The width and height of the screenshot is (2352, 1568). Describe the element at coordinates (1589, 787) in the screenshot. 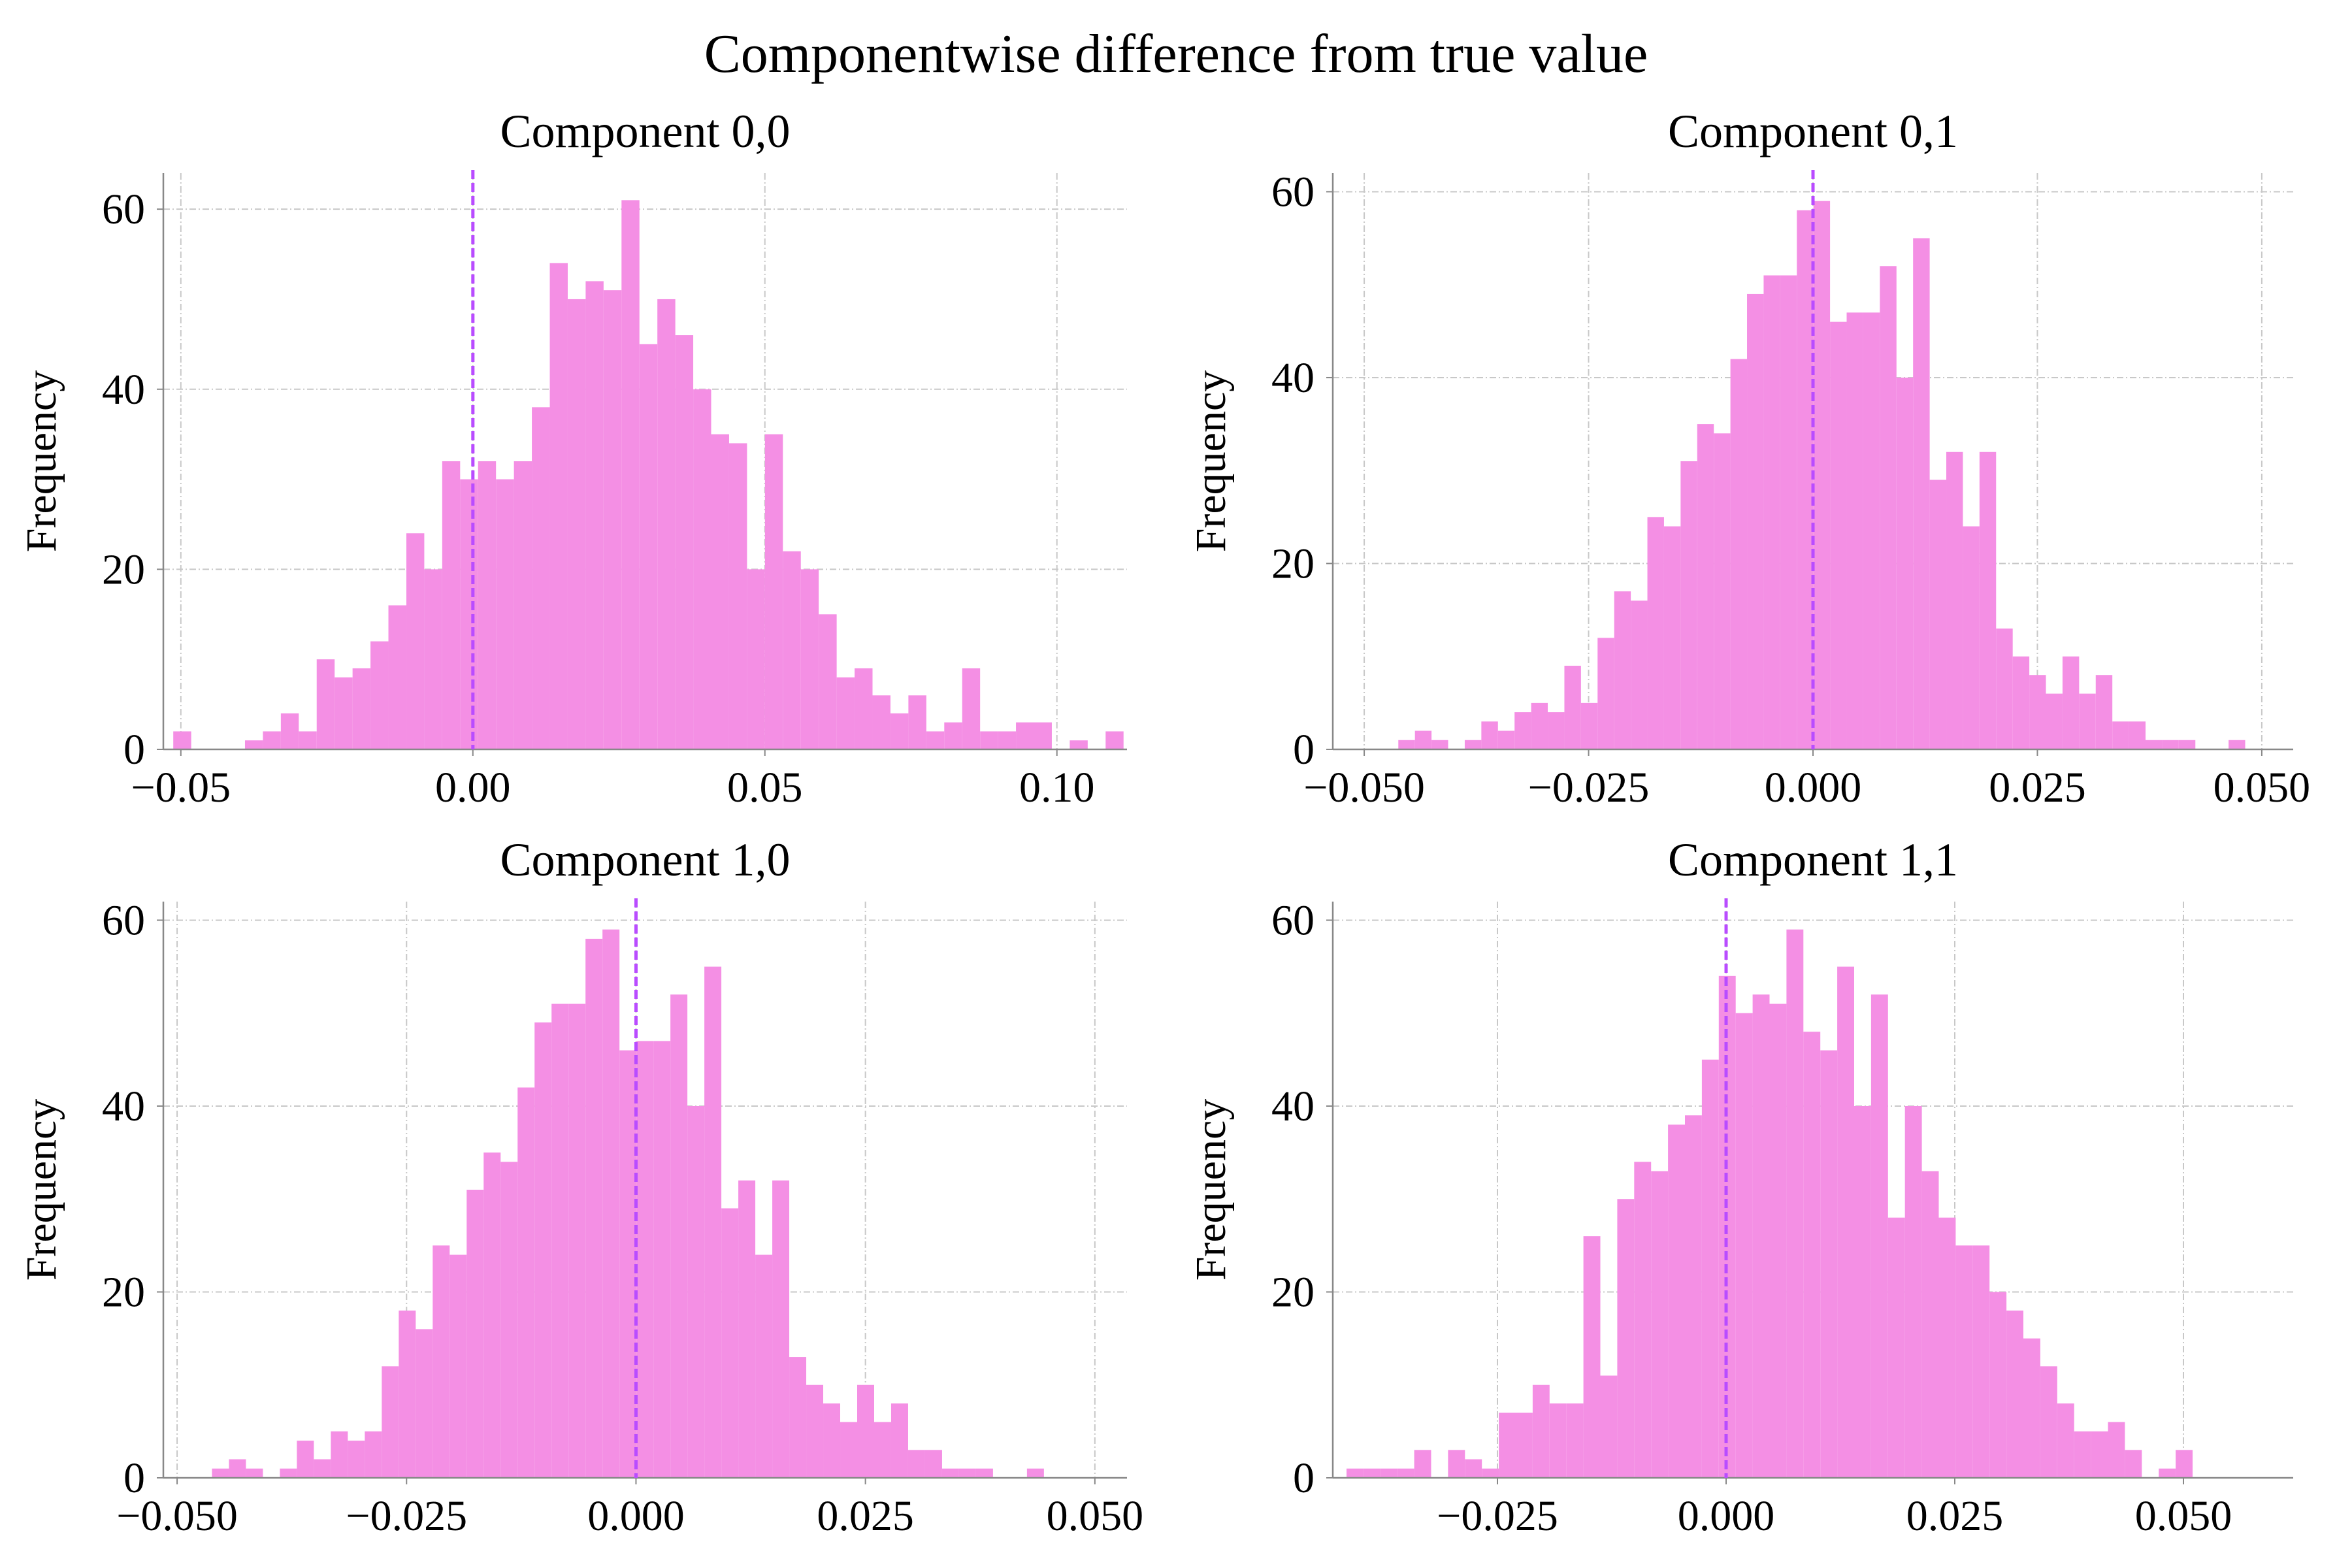

I see `x-tick-label: −0.025` at that location.